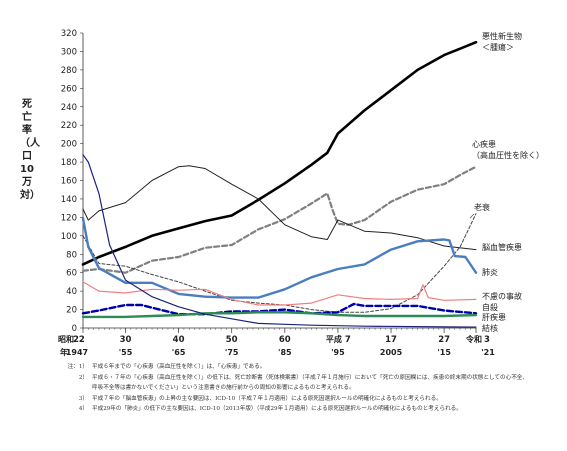 The height and width of the screenshot is (451, 567). What do you see at coordinates (69, 200) in the screenshot?
I see `y-tick-label: 140` at bounding box center [69, 200].